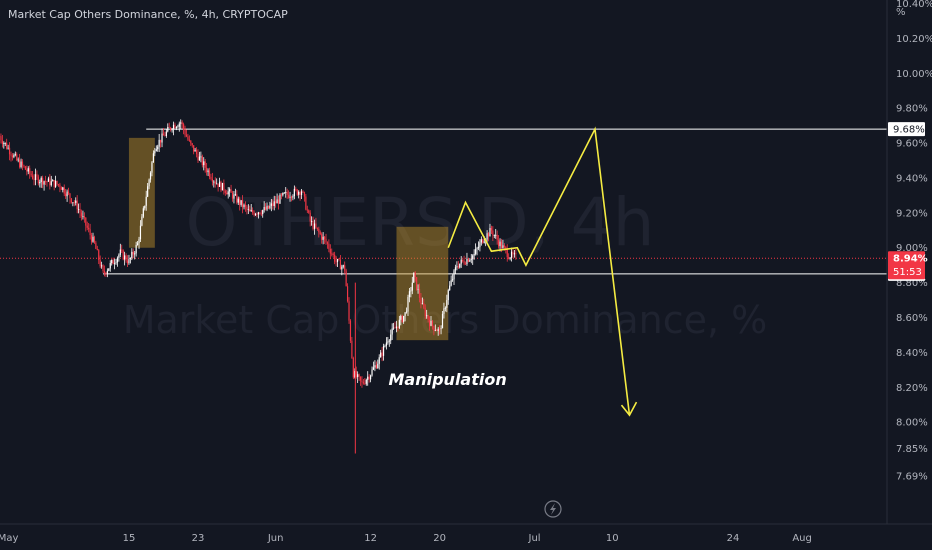 The image size is (932, 550). What do you see at coordinates (907, 272) in the screenshot?
I see `countdown-text: 51:53` at bounding box center [907, 272].